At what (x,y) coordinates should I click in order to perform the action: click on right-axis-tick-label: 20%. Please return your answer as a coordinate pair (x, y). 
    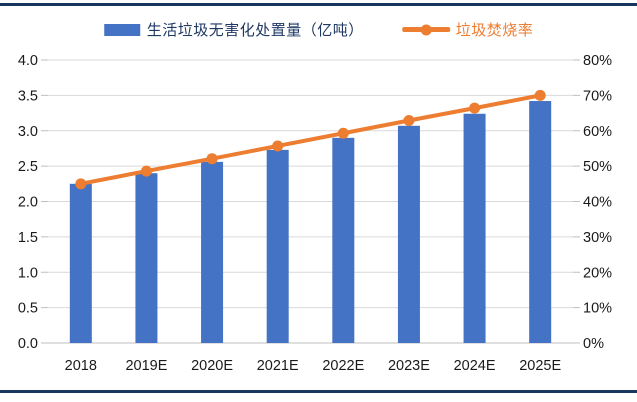
    Looking at the image, I should click on (597, 273).